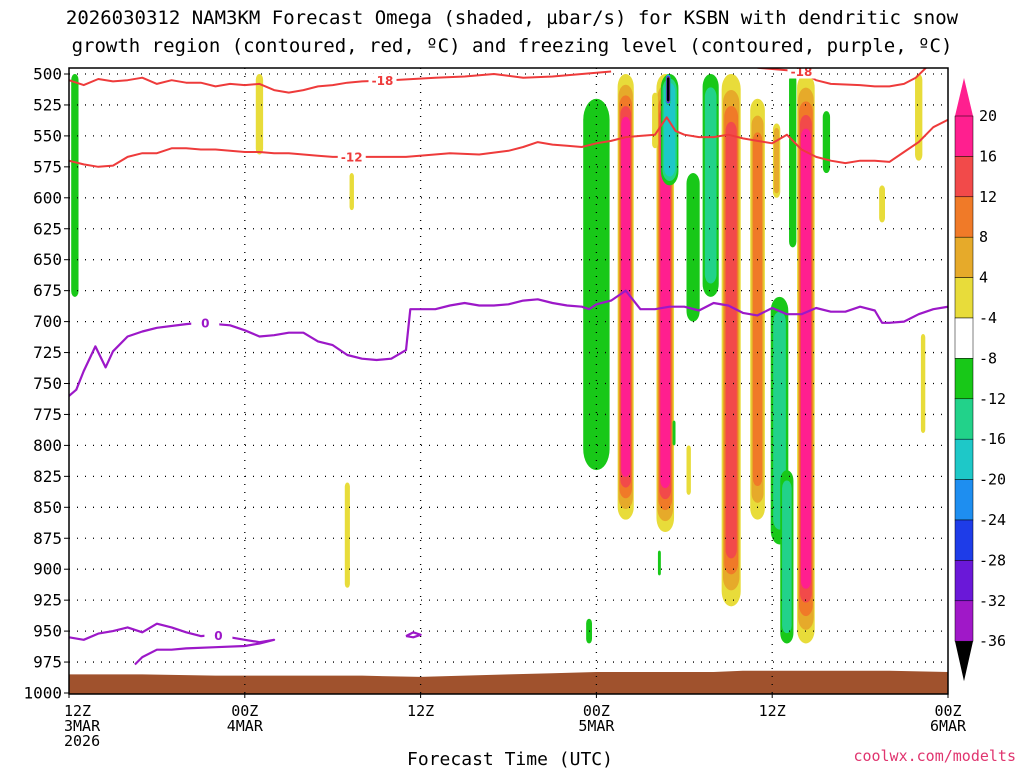  Describe the element at coordinates (992, 560) in the screenshot. I see `colorbar-label: -28` at that location.